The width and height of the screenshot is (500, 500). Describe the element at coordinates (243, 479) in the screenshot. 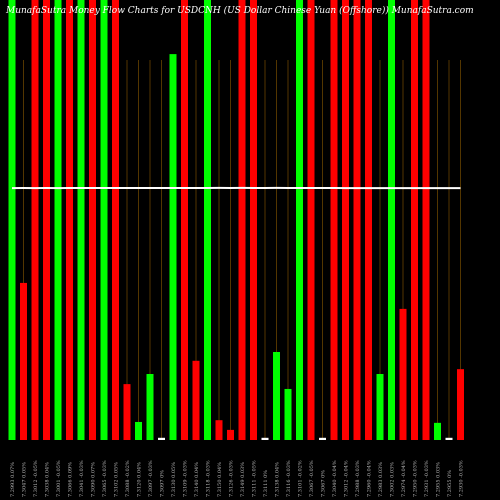

I see `x-tick-label: 7.3149 0.03%` at that location.